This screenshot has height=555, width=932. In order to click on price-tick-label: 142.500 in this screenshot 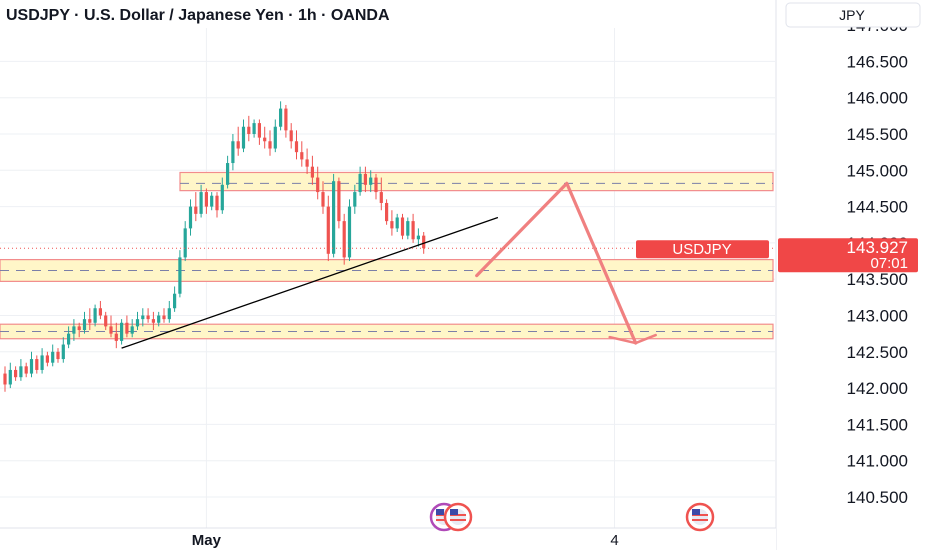, I will do `click(877, 352)`.